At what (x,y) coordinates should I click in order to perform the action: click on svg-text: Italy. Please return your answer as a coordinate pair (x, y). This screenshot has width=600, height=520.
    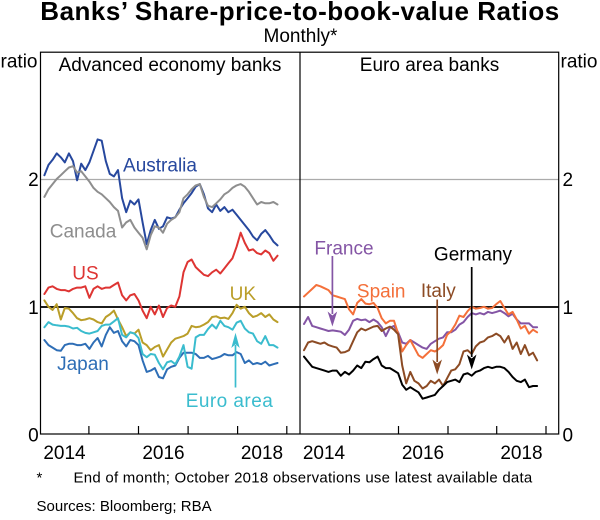
    Looking at the image, I should click on (438, 291).